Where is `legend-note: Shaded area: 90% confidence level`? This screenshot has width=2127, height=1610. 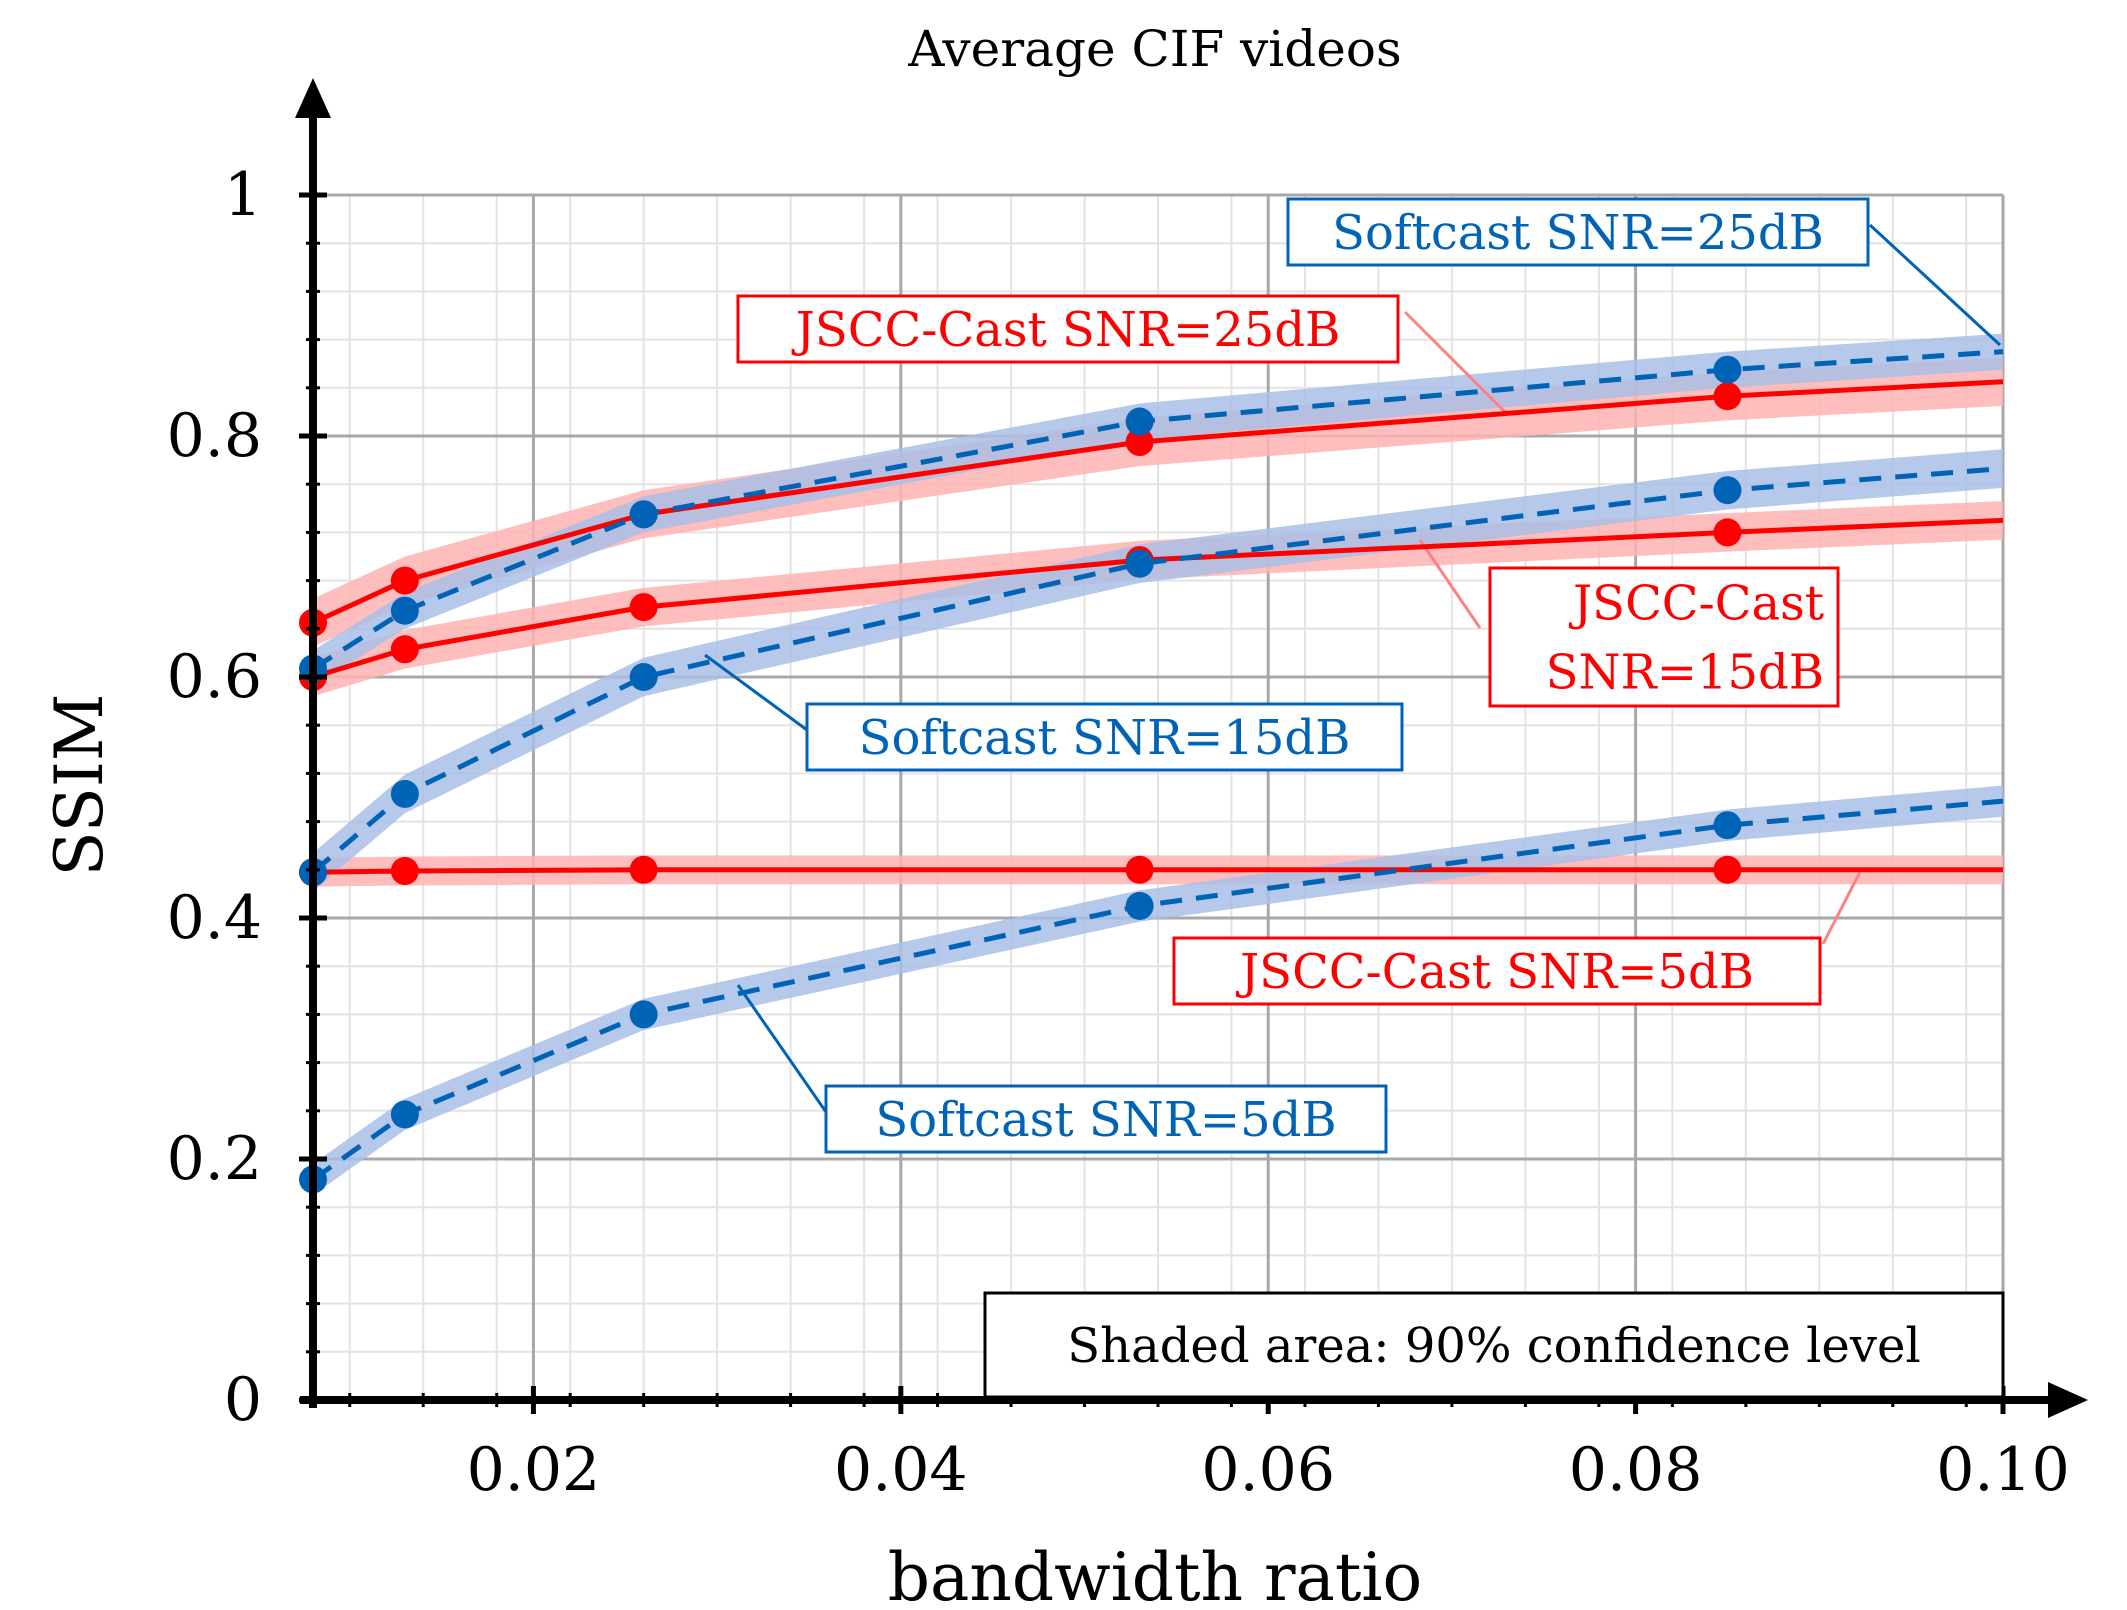 legend-note: Shaded area: 90% confidence level is located at coordinates (1494, 1345).